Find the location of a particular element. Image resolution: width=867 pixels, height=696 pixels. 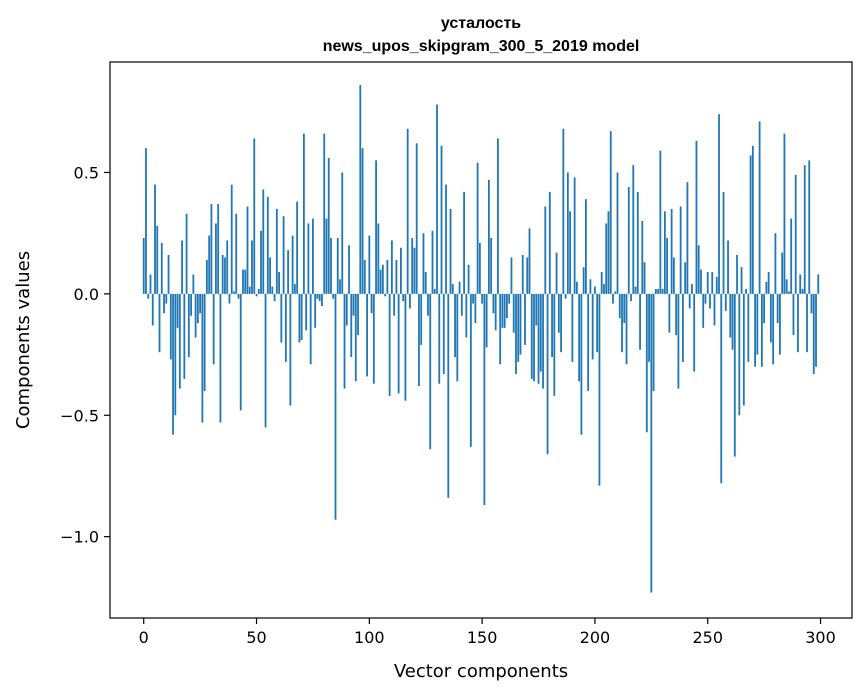

y-axis-label: Components values is located at coordinates (23, 340).